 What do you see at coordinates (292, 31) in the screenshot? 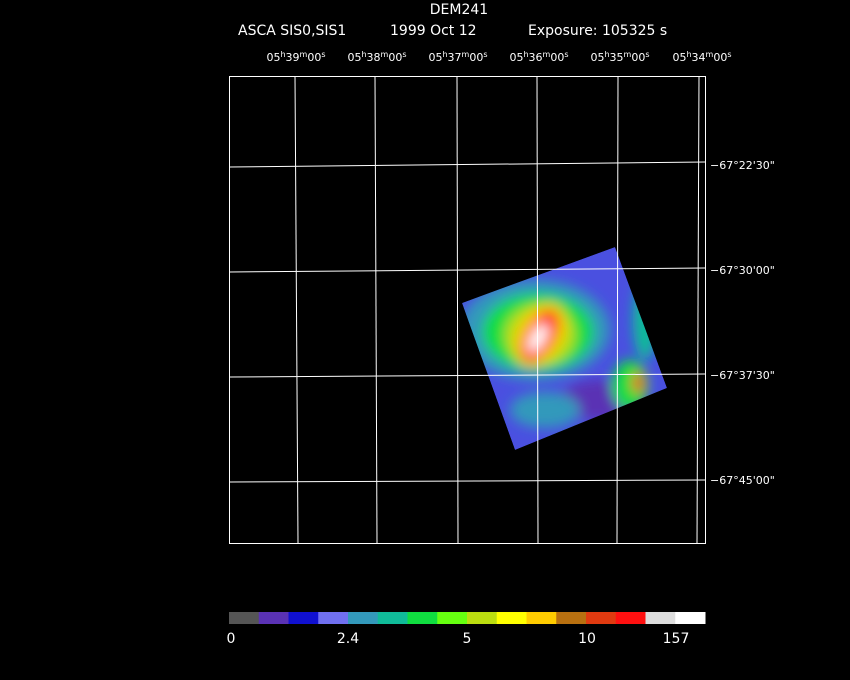
I see `instrument: ASCA SIS0,SIS1` at bounding box center [292, 31].